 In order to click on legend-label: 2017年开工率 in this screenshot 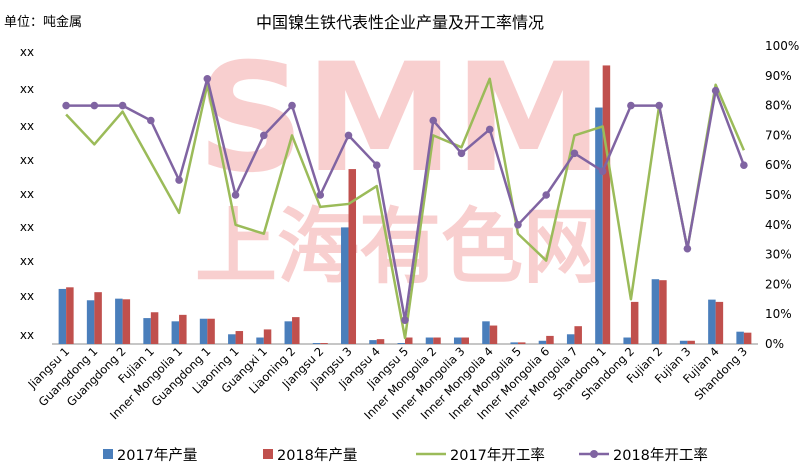, I will do `click(497, 455)`.